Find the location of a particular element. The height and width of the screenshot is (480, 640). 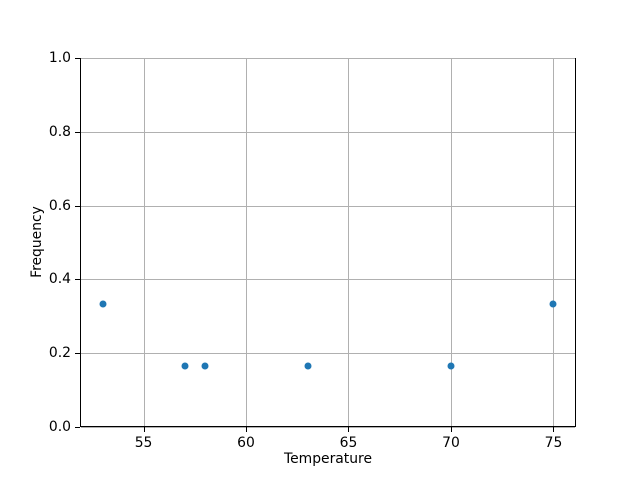

y-tick-label: 0.8 is located at coordinates (59, 131).